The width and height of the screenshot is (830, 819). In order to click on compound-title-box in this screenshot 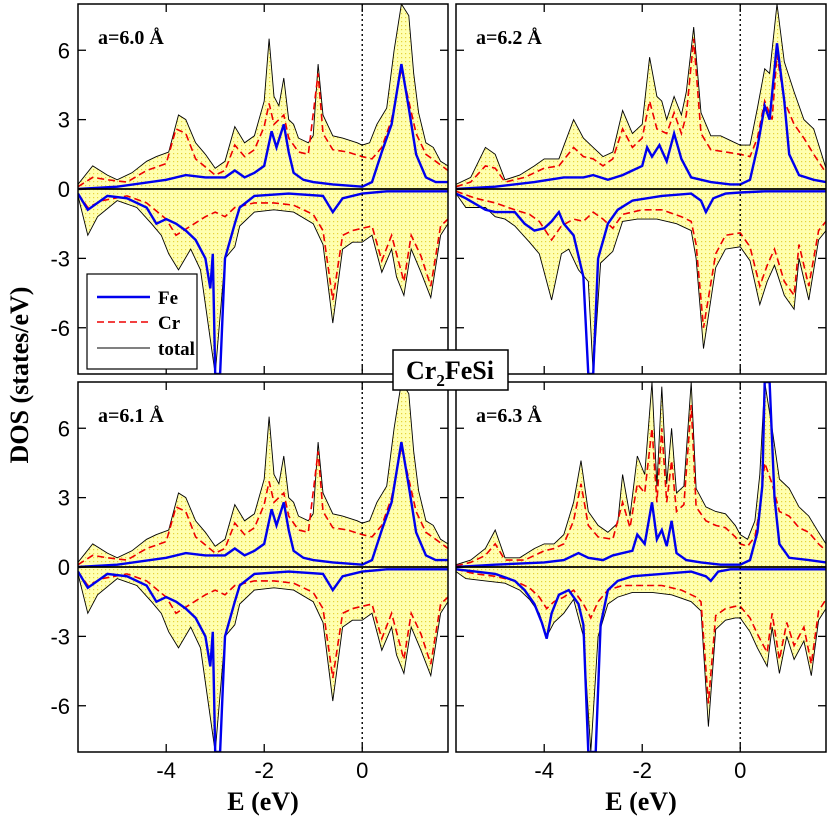, I will do `click(450, 370)`.